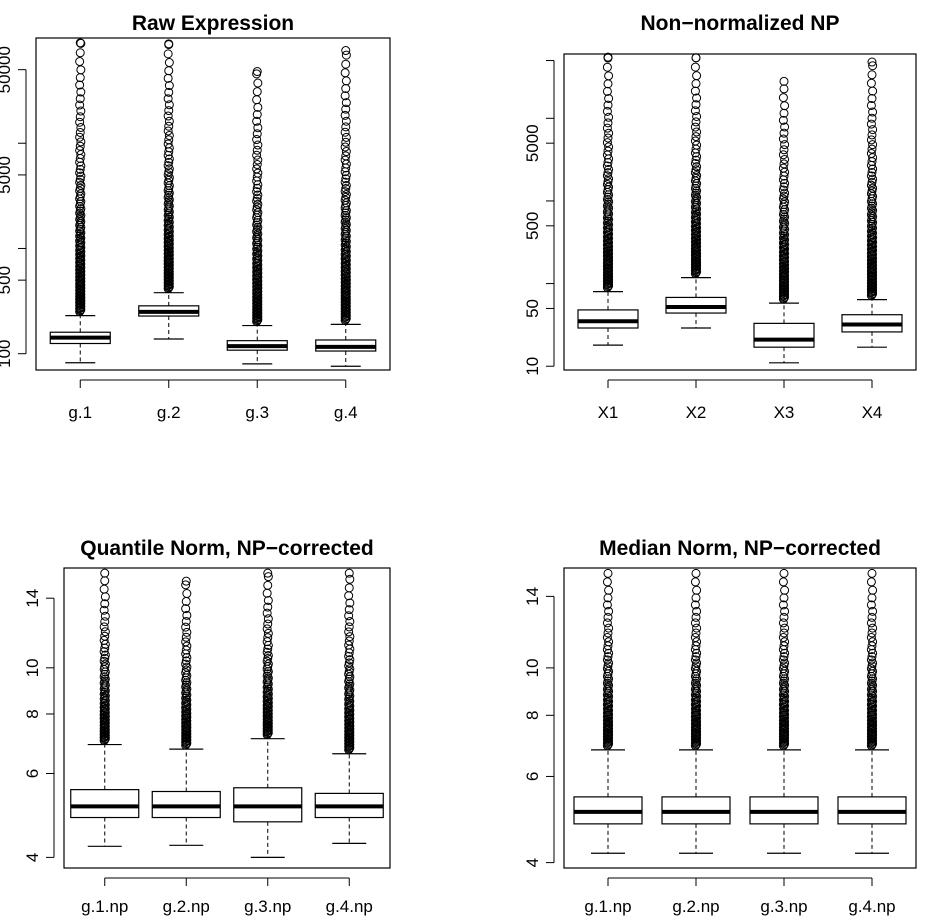 The height and width of the screenshot is (924, 929). I want to click on plot-frame, so click(213, 204).